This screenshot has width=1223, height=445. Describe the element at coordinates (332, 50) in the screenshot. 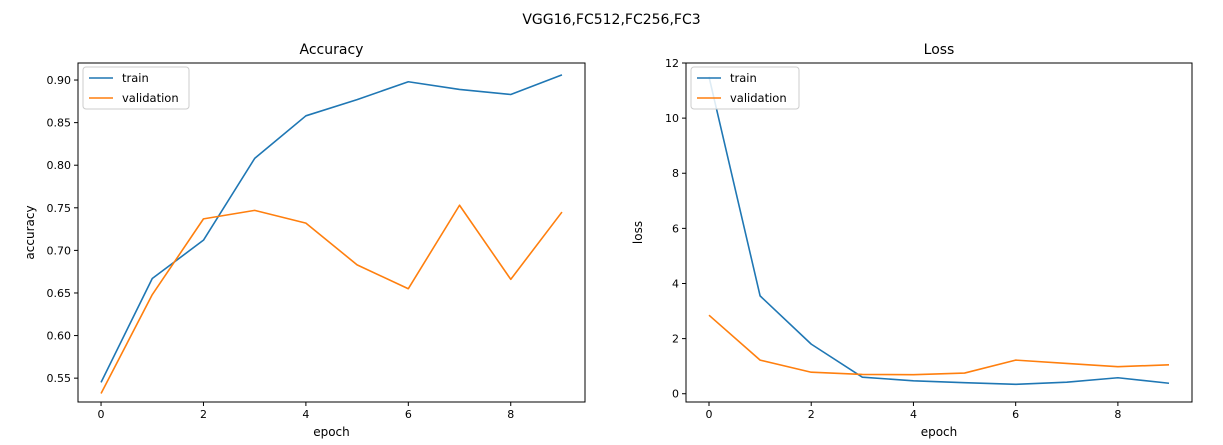

I see `accuracy-title: Accuracy` at that location.